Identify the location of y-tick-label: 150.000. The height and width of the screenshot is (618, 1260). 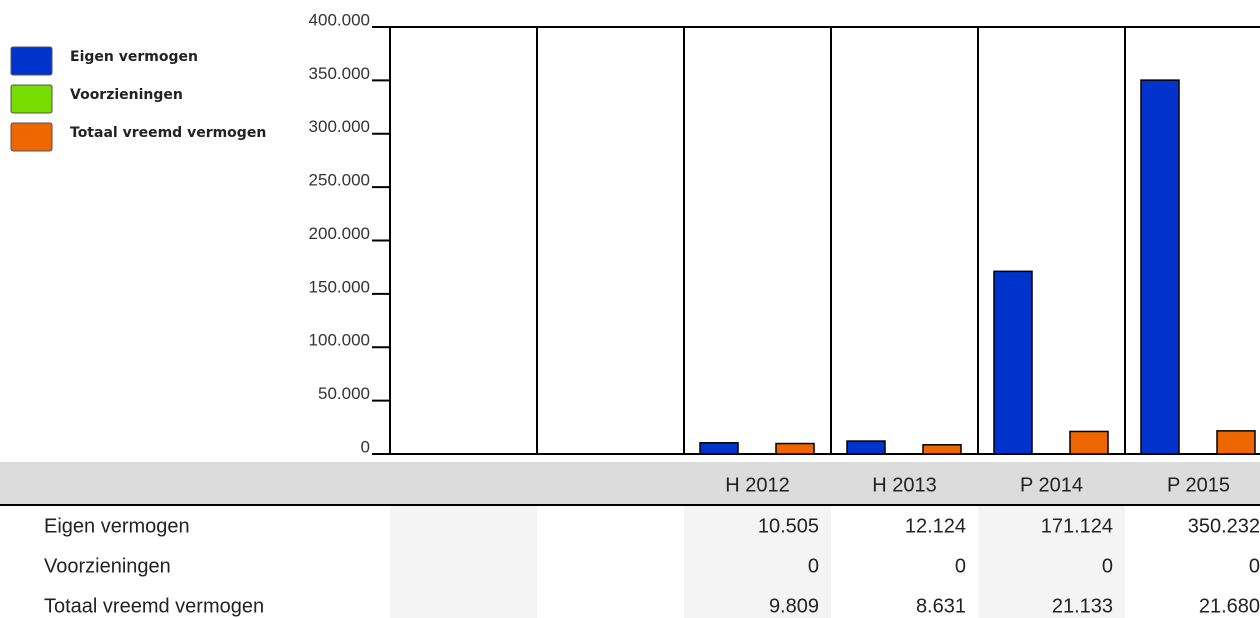
(339, 286).